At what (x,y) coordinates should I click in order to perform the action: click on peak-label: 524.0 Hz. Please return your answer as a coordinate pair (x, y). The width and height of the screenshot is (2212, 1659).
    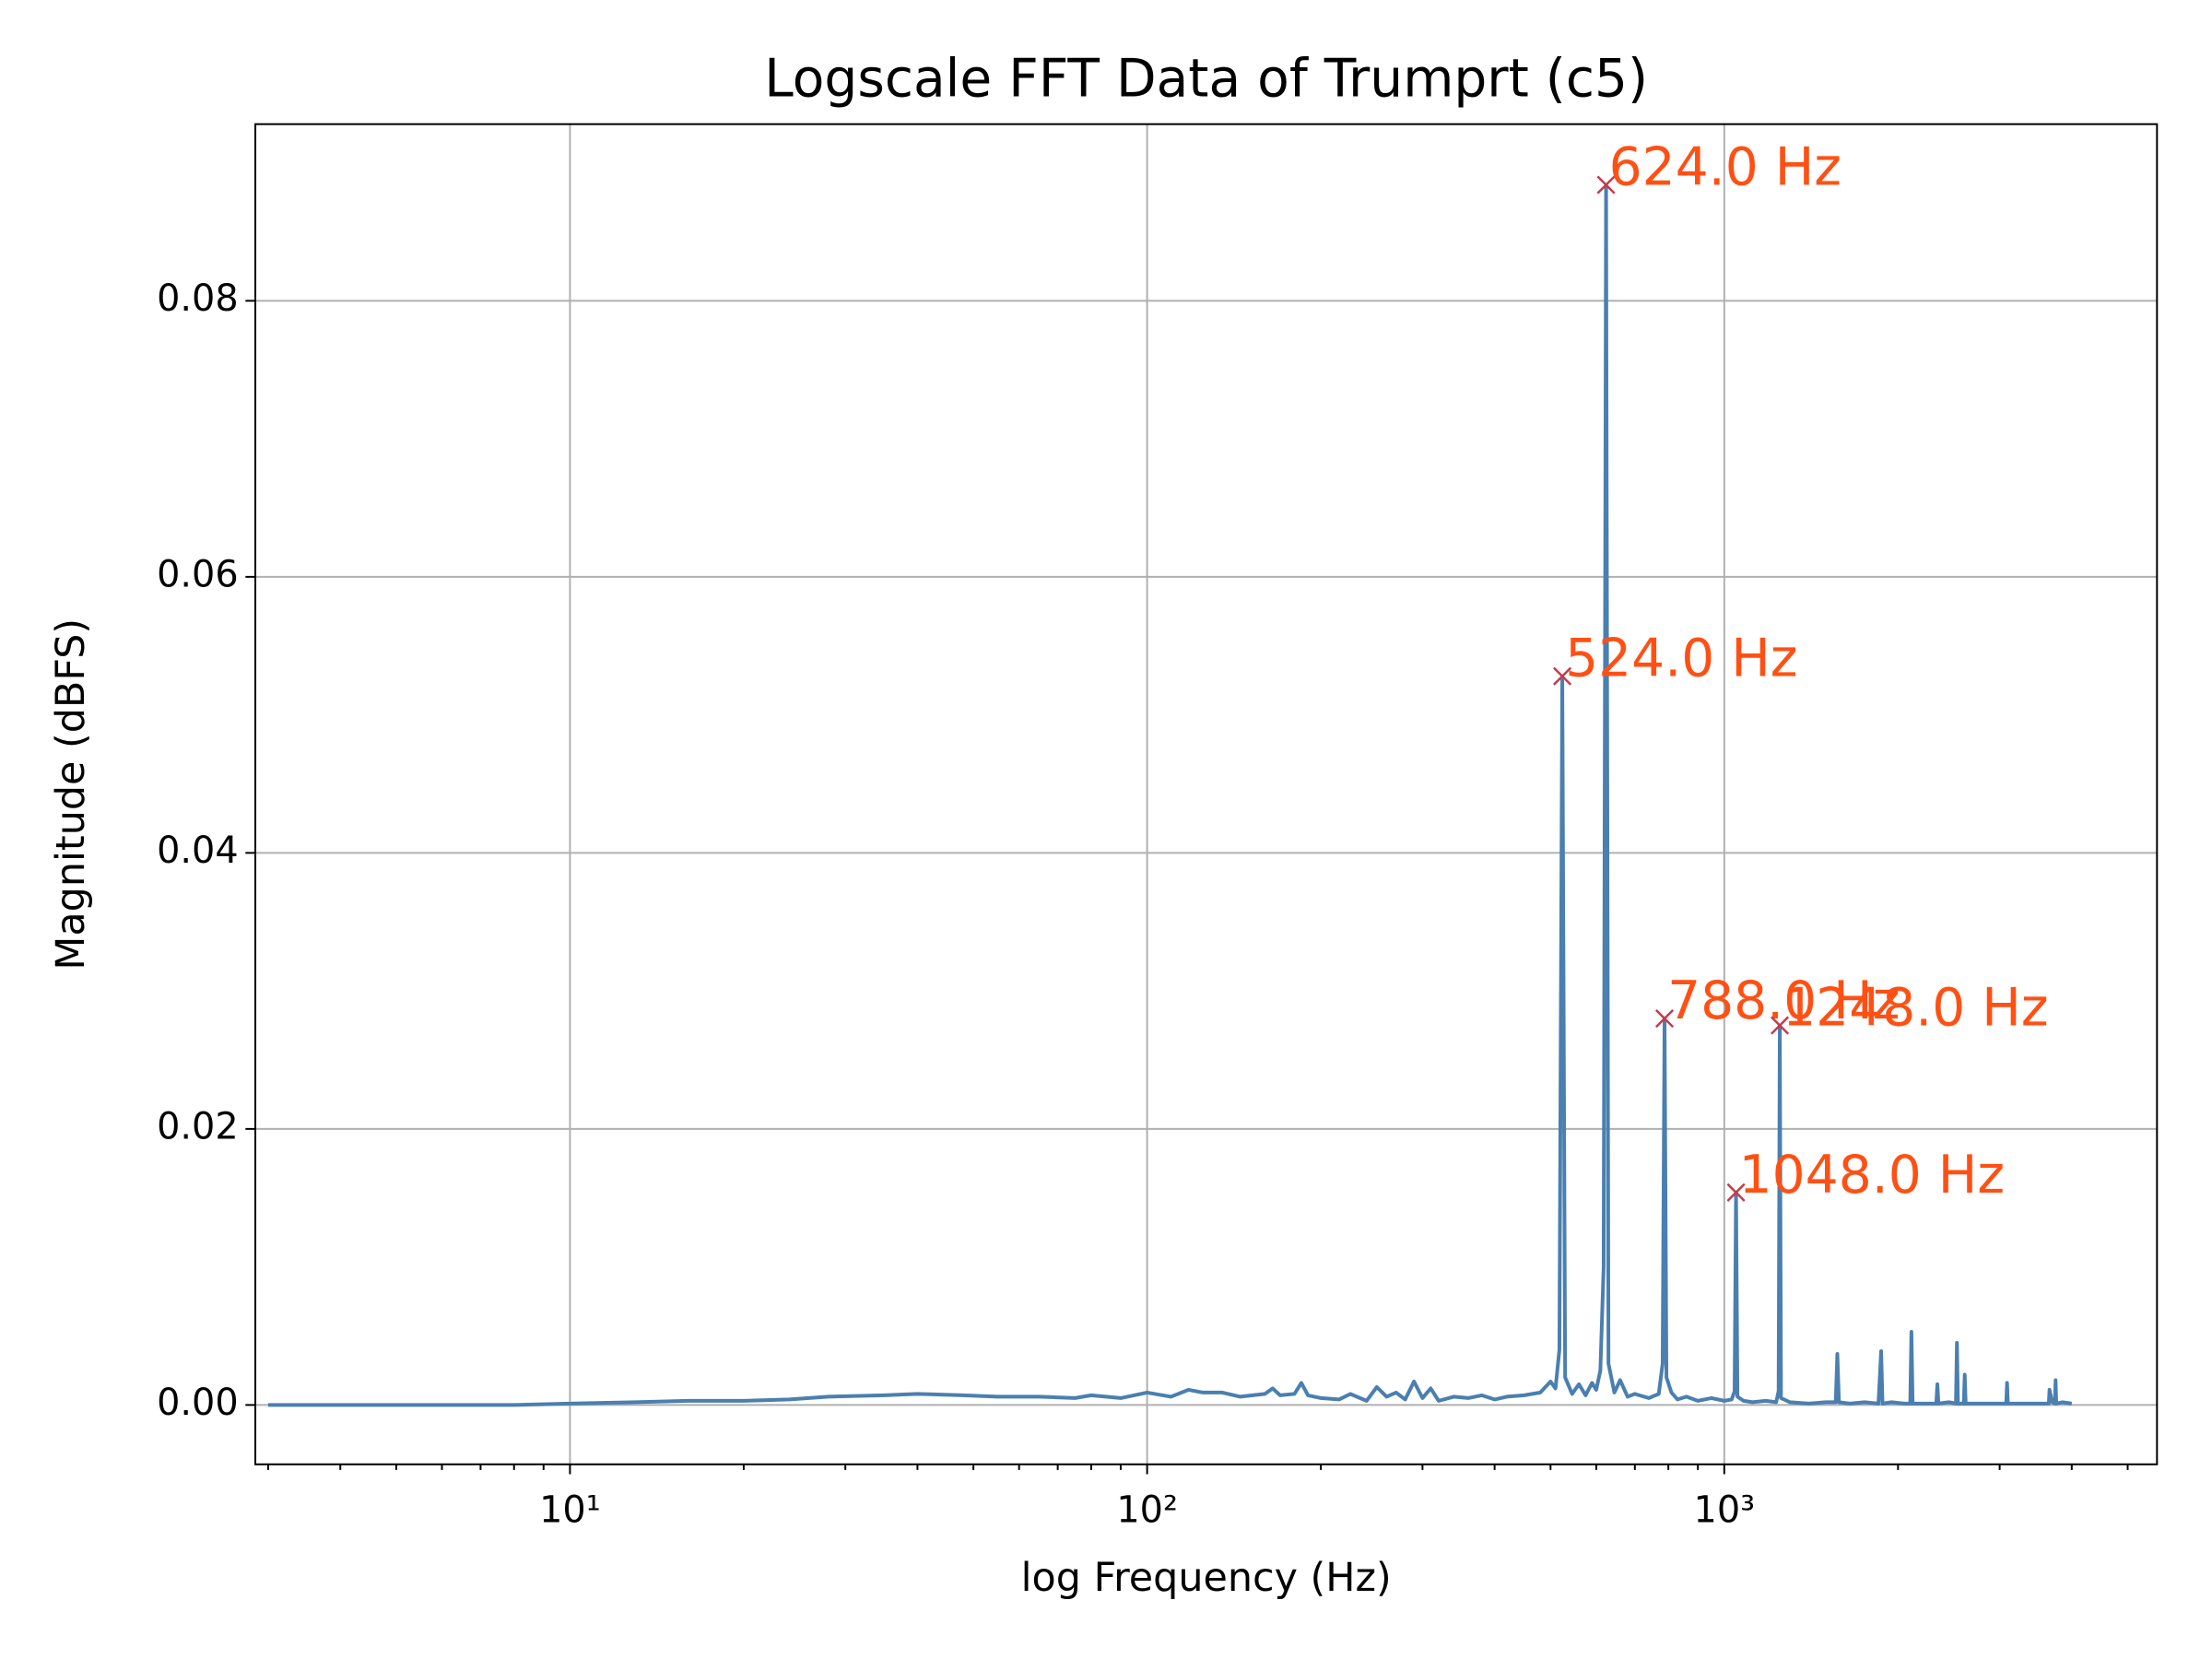
    Looking at the image, I should click on (1681, 659).